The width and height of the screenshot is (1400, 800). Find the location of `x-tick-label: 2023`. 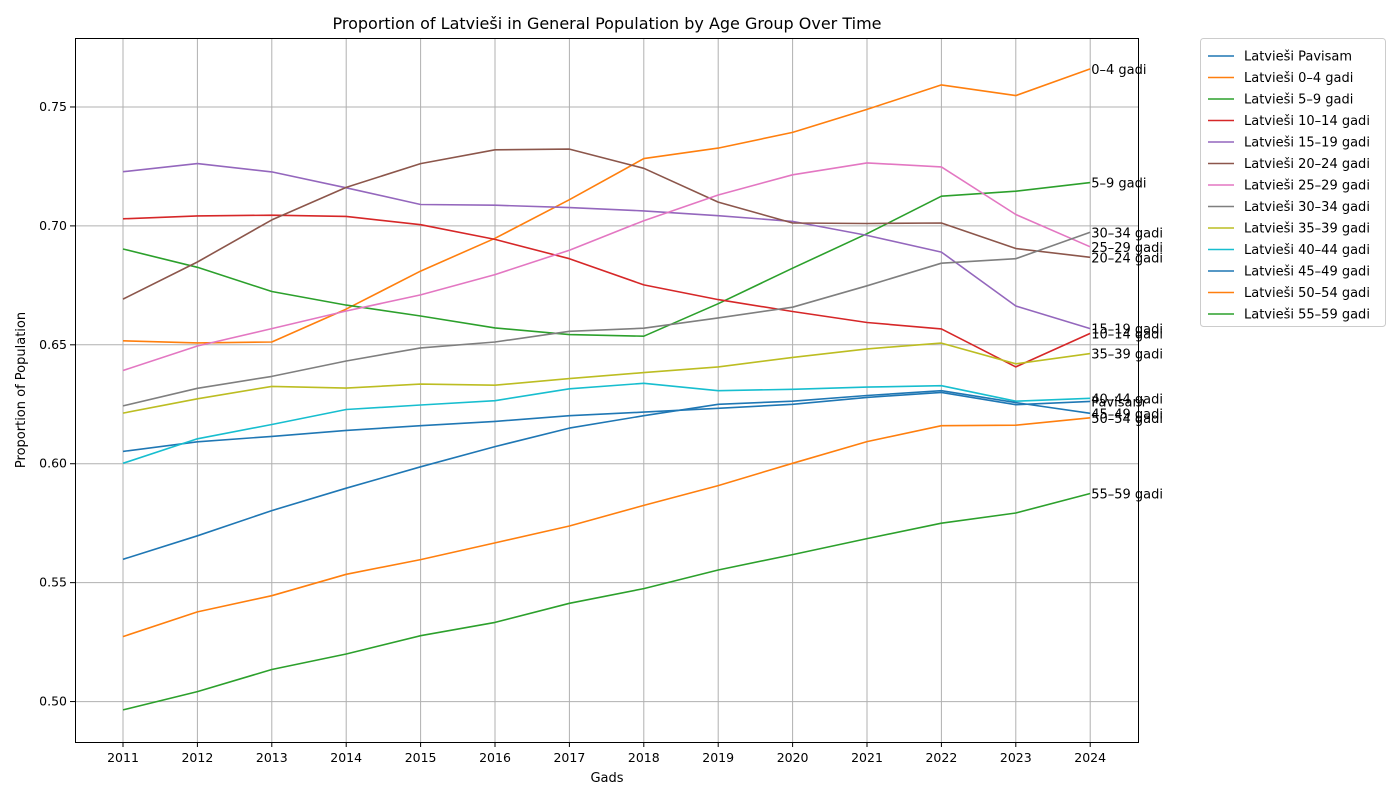

x-tick-label: 2023 is located at coordinates (1016, 757).